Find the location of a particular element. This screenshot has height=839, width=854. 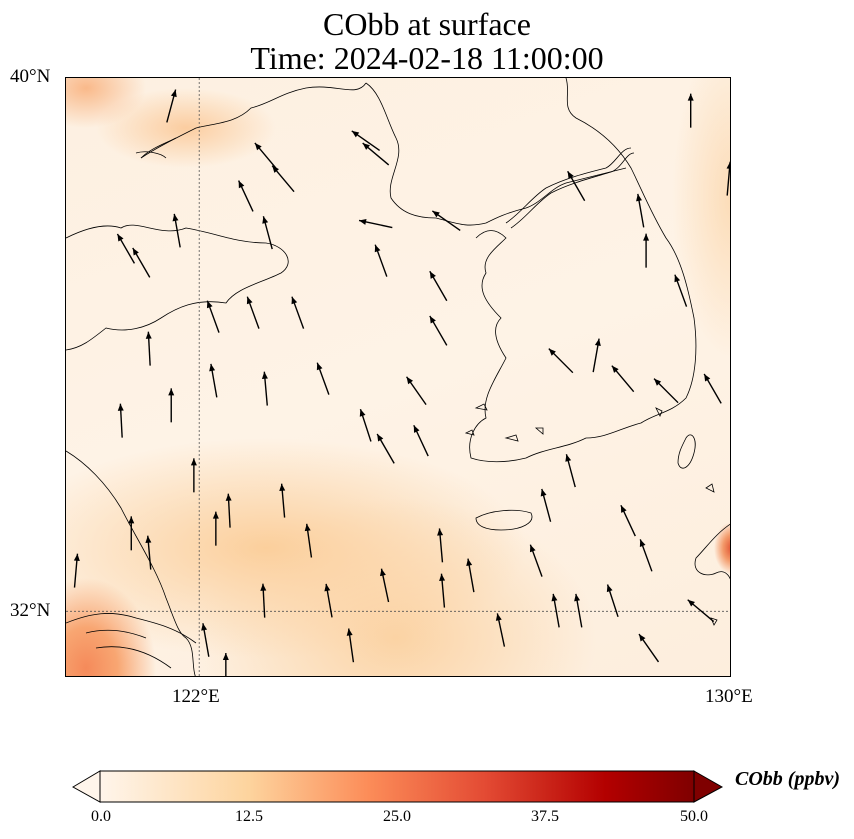

coastline-korea-islands is located at coordinates (563, 422).